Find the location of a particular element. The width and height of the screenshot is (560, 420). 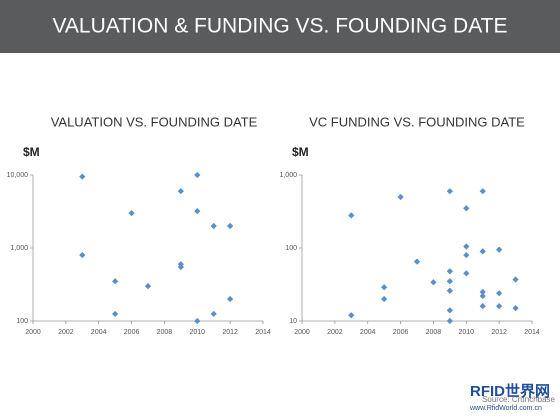

source-note: Source: Crunchbase is located at coordinates (518, 399).